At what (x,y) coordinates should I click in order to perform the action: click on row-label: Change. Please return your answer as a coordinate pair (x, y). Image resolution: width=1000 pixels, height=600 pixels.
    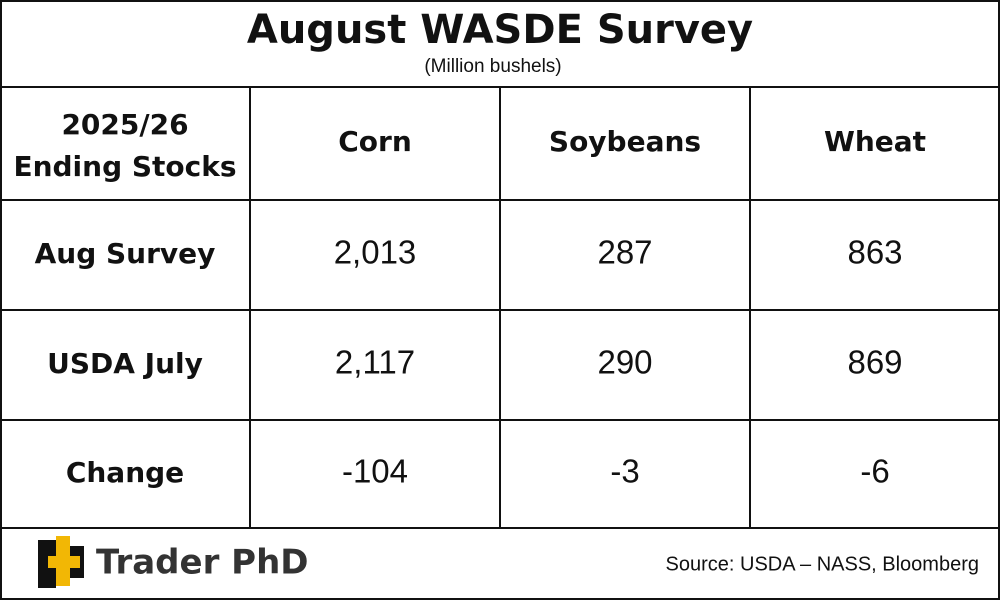
    Looking at the image, I should click on (125, 472).